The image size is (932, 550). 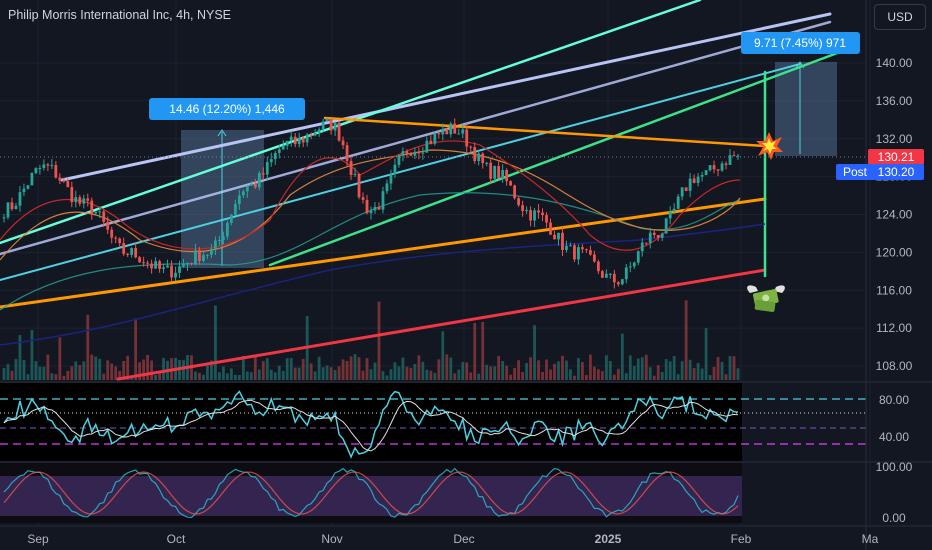 What do you see at coordinates (371, 424) in the screenshot?
I see `rsi-line` at bounding box center [371, 424].